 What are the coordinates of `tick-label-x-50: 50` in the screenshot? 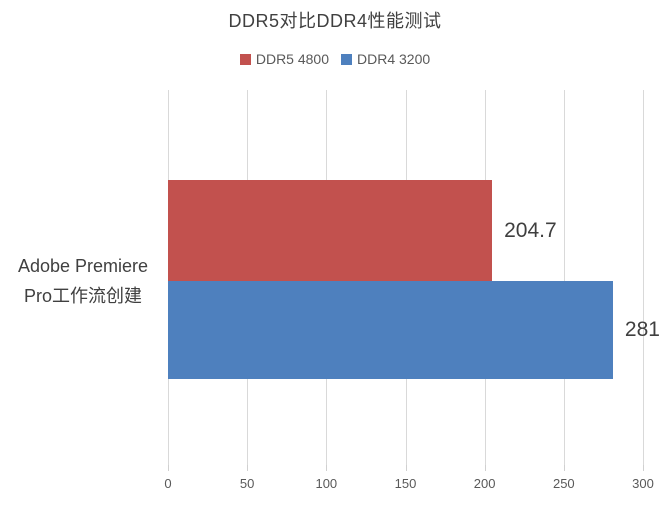 It's located at (247, 483).